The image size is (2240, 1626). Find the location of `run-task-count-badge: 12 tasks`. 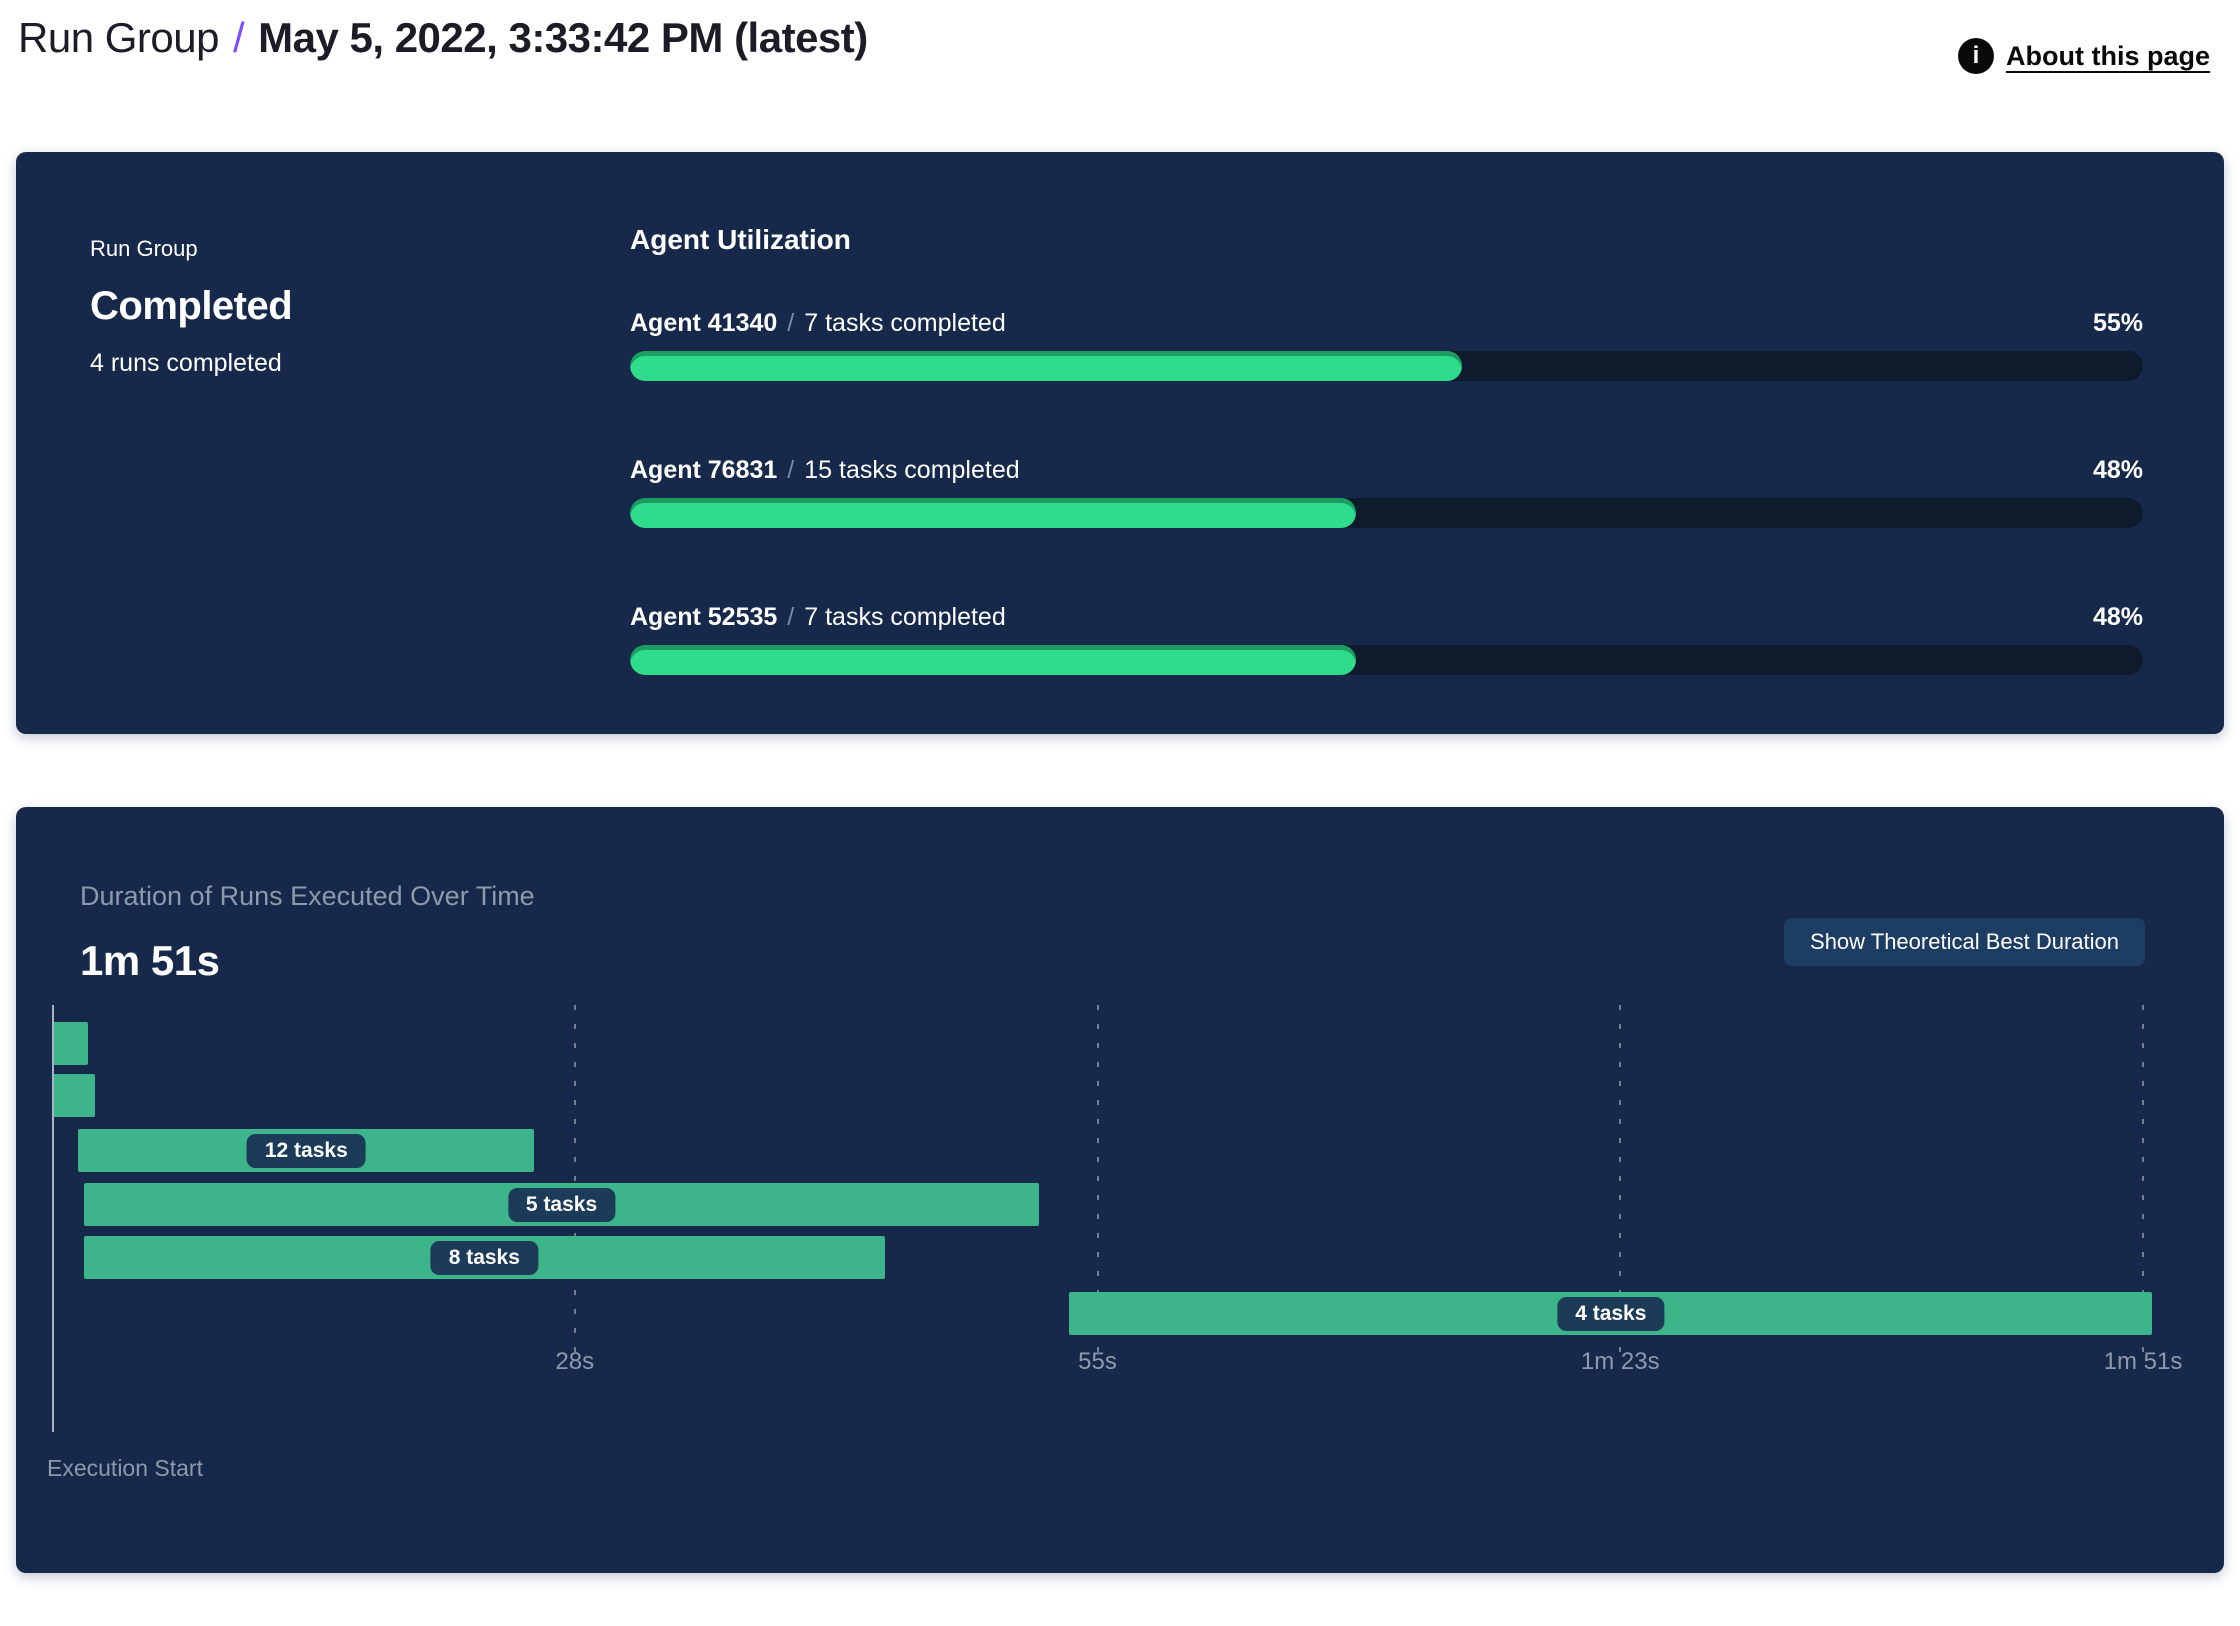

run-task-count-badge: 12 tasks is located at coordinates (306, 1150).